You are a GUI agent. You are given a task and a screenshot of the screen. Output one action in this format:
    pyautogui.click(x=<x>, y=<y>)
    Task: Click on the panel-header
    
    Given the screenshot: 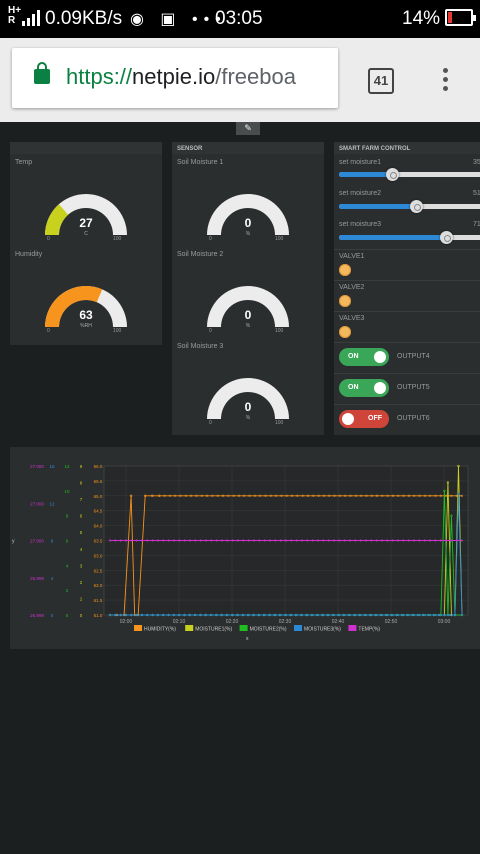 What is the action you would take?
    pyautogui.click(x=86, y=148)
    